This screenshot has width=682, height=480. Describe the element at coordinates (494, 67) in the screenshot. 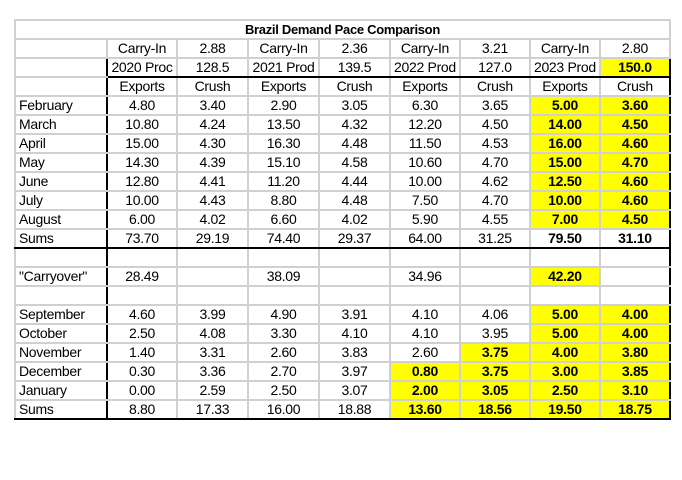

I see `cell: 127.0` at that location.